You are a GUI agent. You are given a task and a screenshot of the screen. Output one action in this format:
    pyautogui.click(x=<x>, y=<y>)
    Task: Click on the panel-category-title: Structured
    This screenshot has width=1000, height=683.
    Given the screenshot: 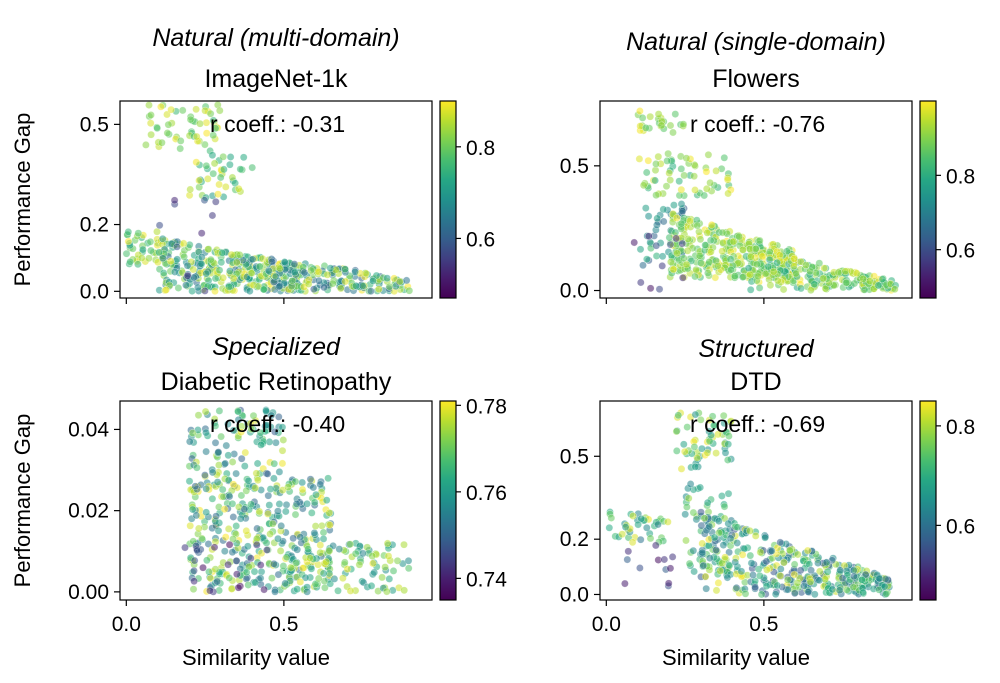 What is the action you would take?
    pyautogui.click(x=756, y=349)
    